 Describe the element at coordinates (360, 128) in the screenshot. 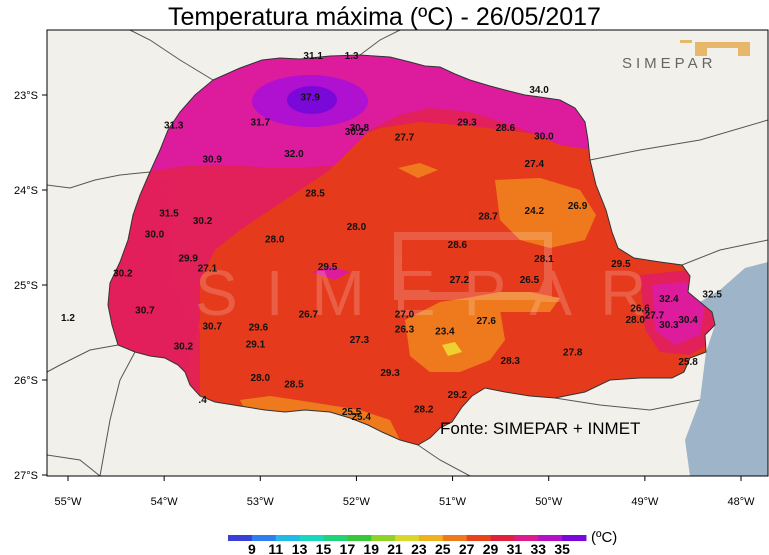

I see `station-value: 30.8` at that location.